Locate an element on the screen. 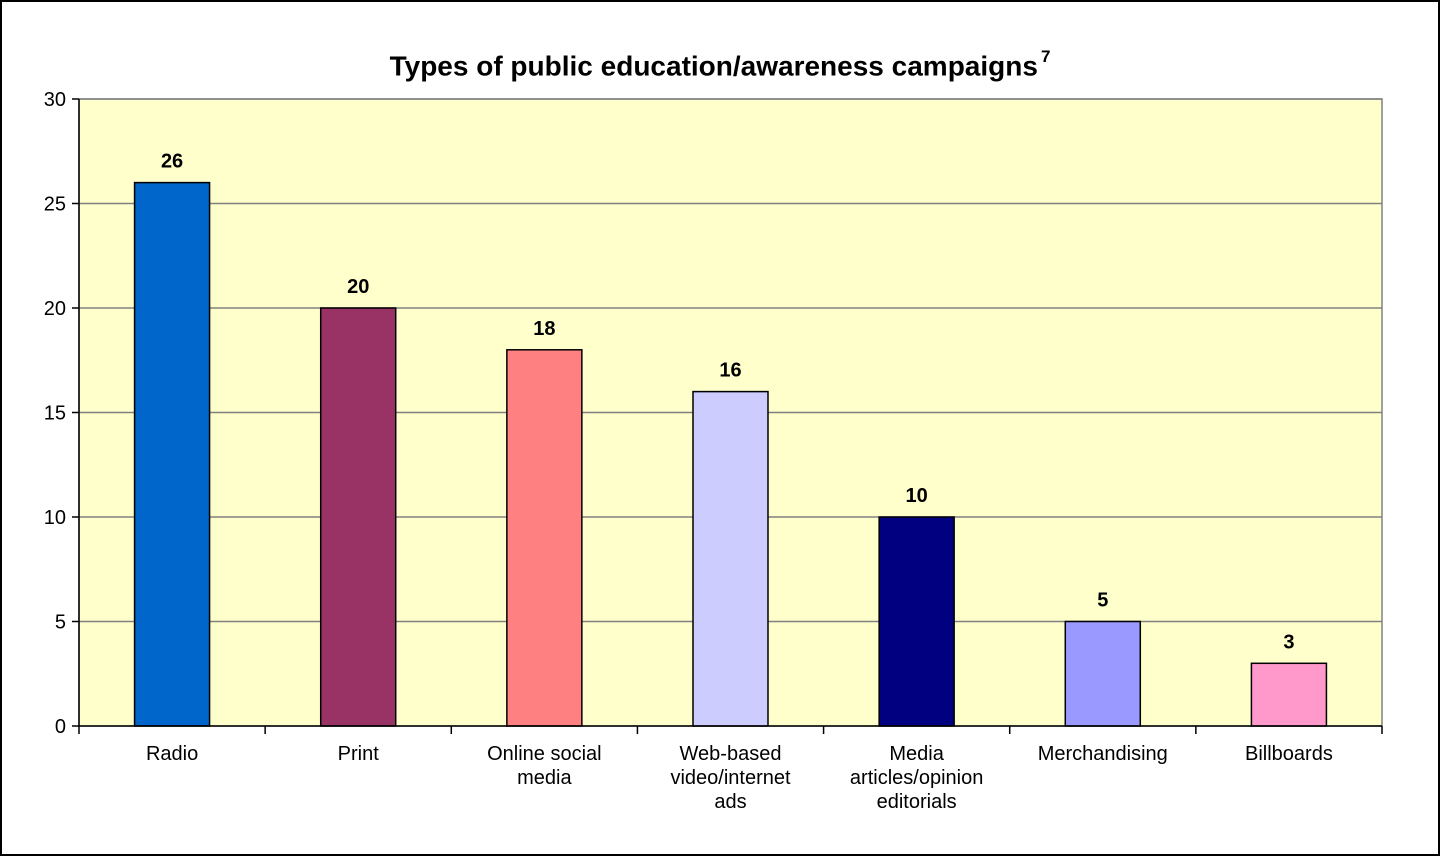 Image resolution: width=1440 pixels, height=856 pixels. category-label: Radio is located at coordinates (172, 754).